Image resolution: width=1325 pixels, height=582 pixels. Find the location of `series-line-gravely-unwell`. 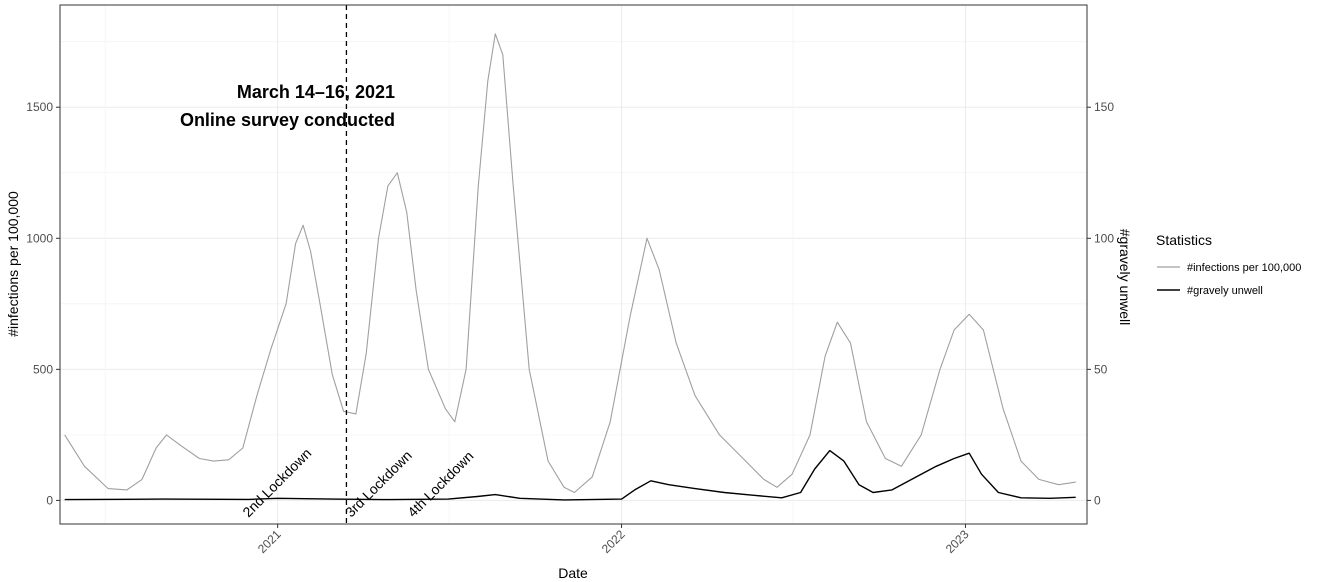

series-line-gravely-unwell is located at coordinates (570, 475).